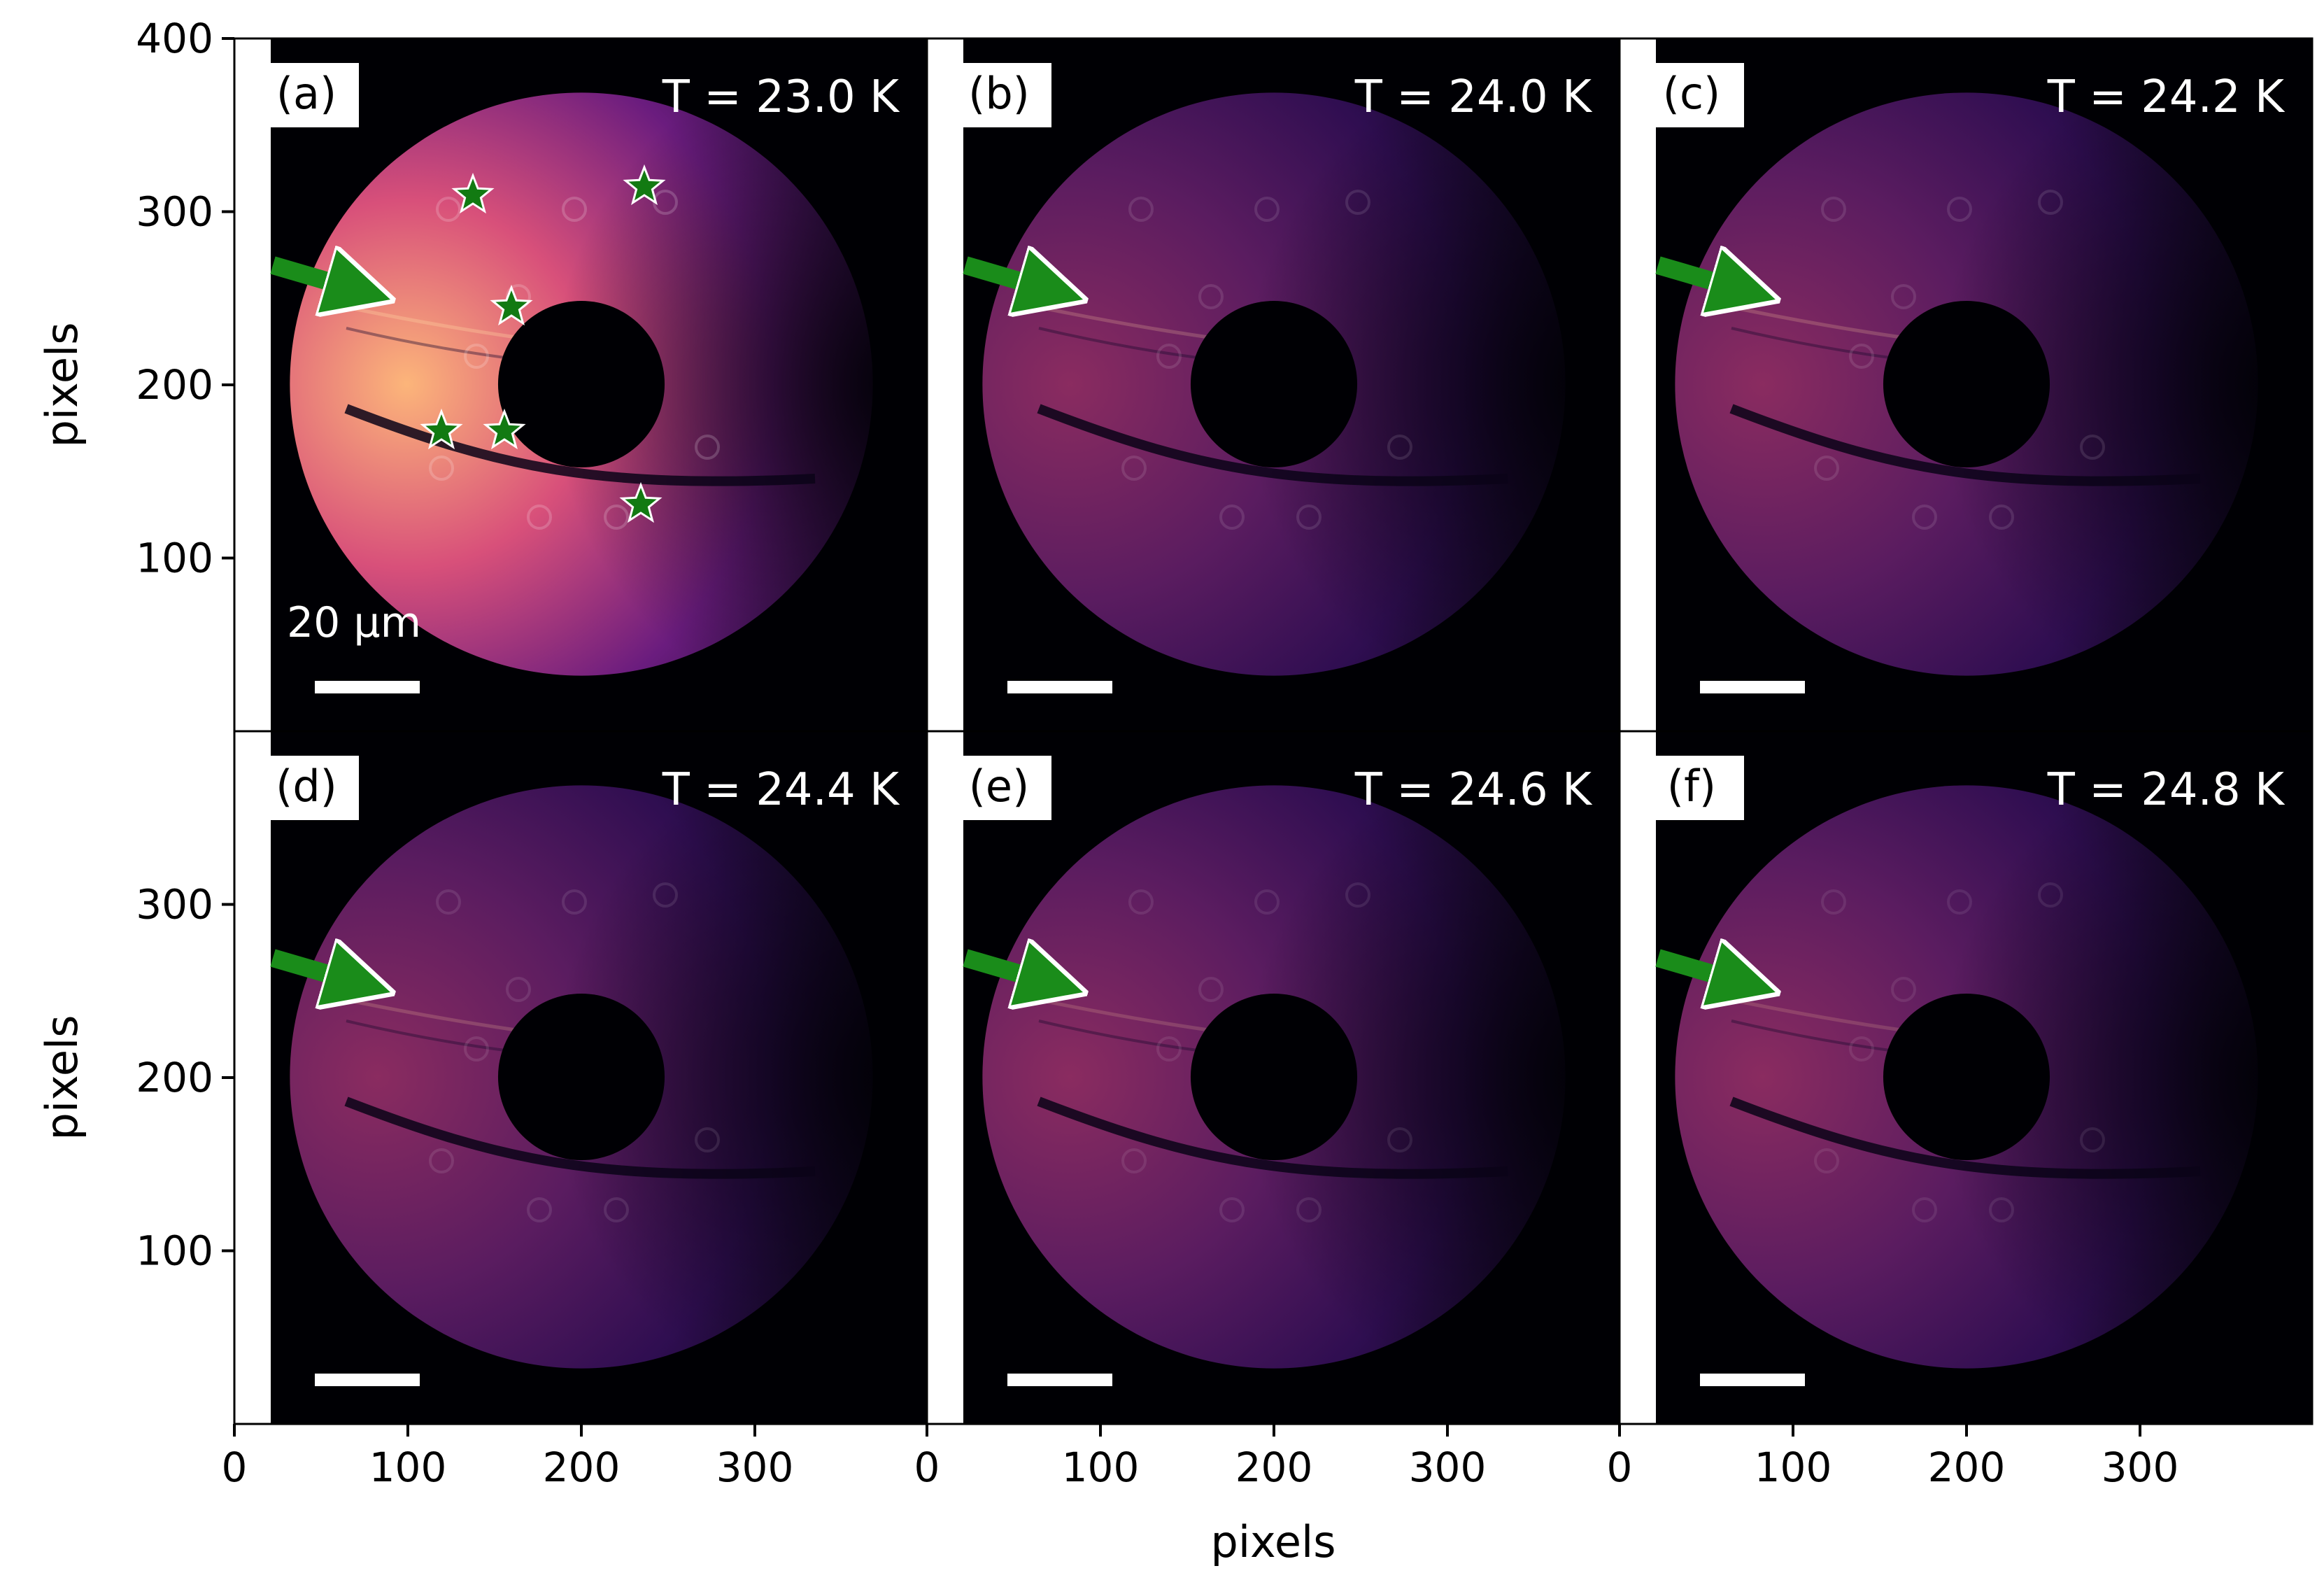 This screenshot has width=2324, height=1573. I want to click on image-panel-b: (b) T = 24.0 K, so click(1273, 385).